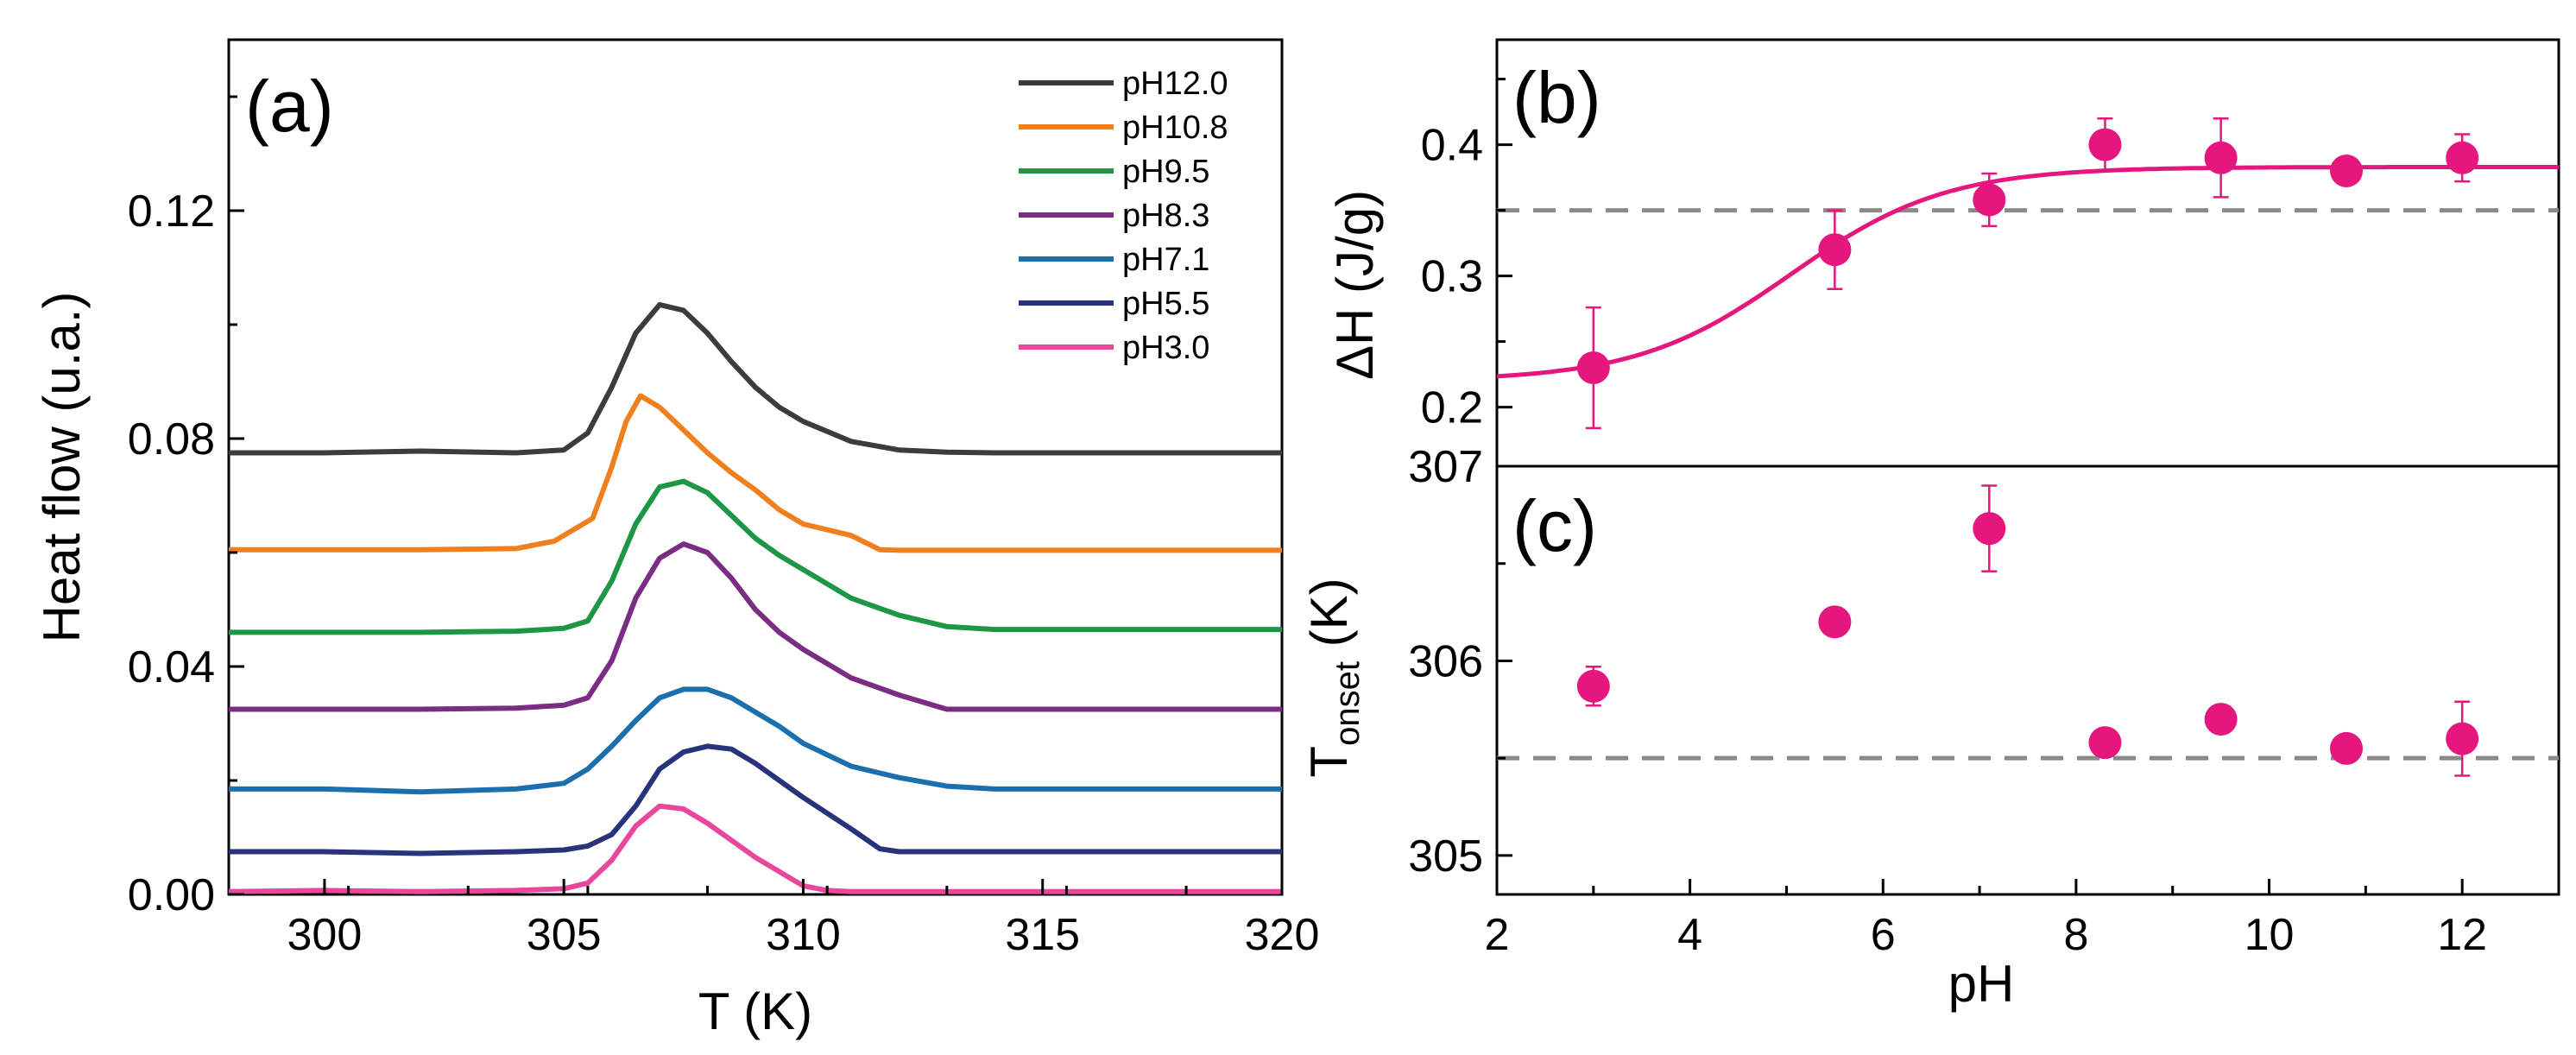 This screenshot has width=2576, height=1055. Describe the element at coordinates (755, 799) in the screenshot. I see `panel-a-series-line-pH5.5` at that location.